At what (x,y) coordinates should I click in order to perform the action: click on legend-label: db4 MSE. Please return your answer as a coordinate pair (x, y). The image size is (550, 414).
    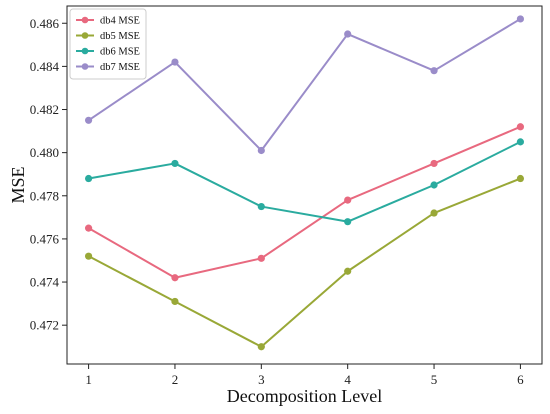
    Looking at the image, I should click on (120, 21).